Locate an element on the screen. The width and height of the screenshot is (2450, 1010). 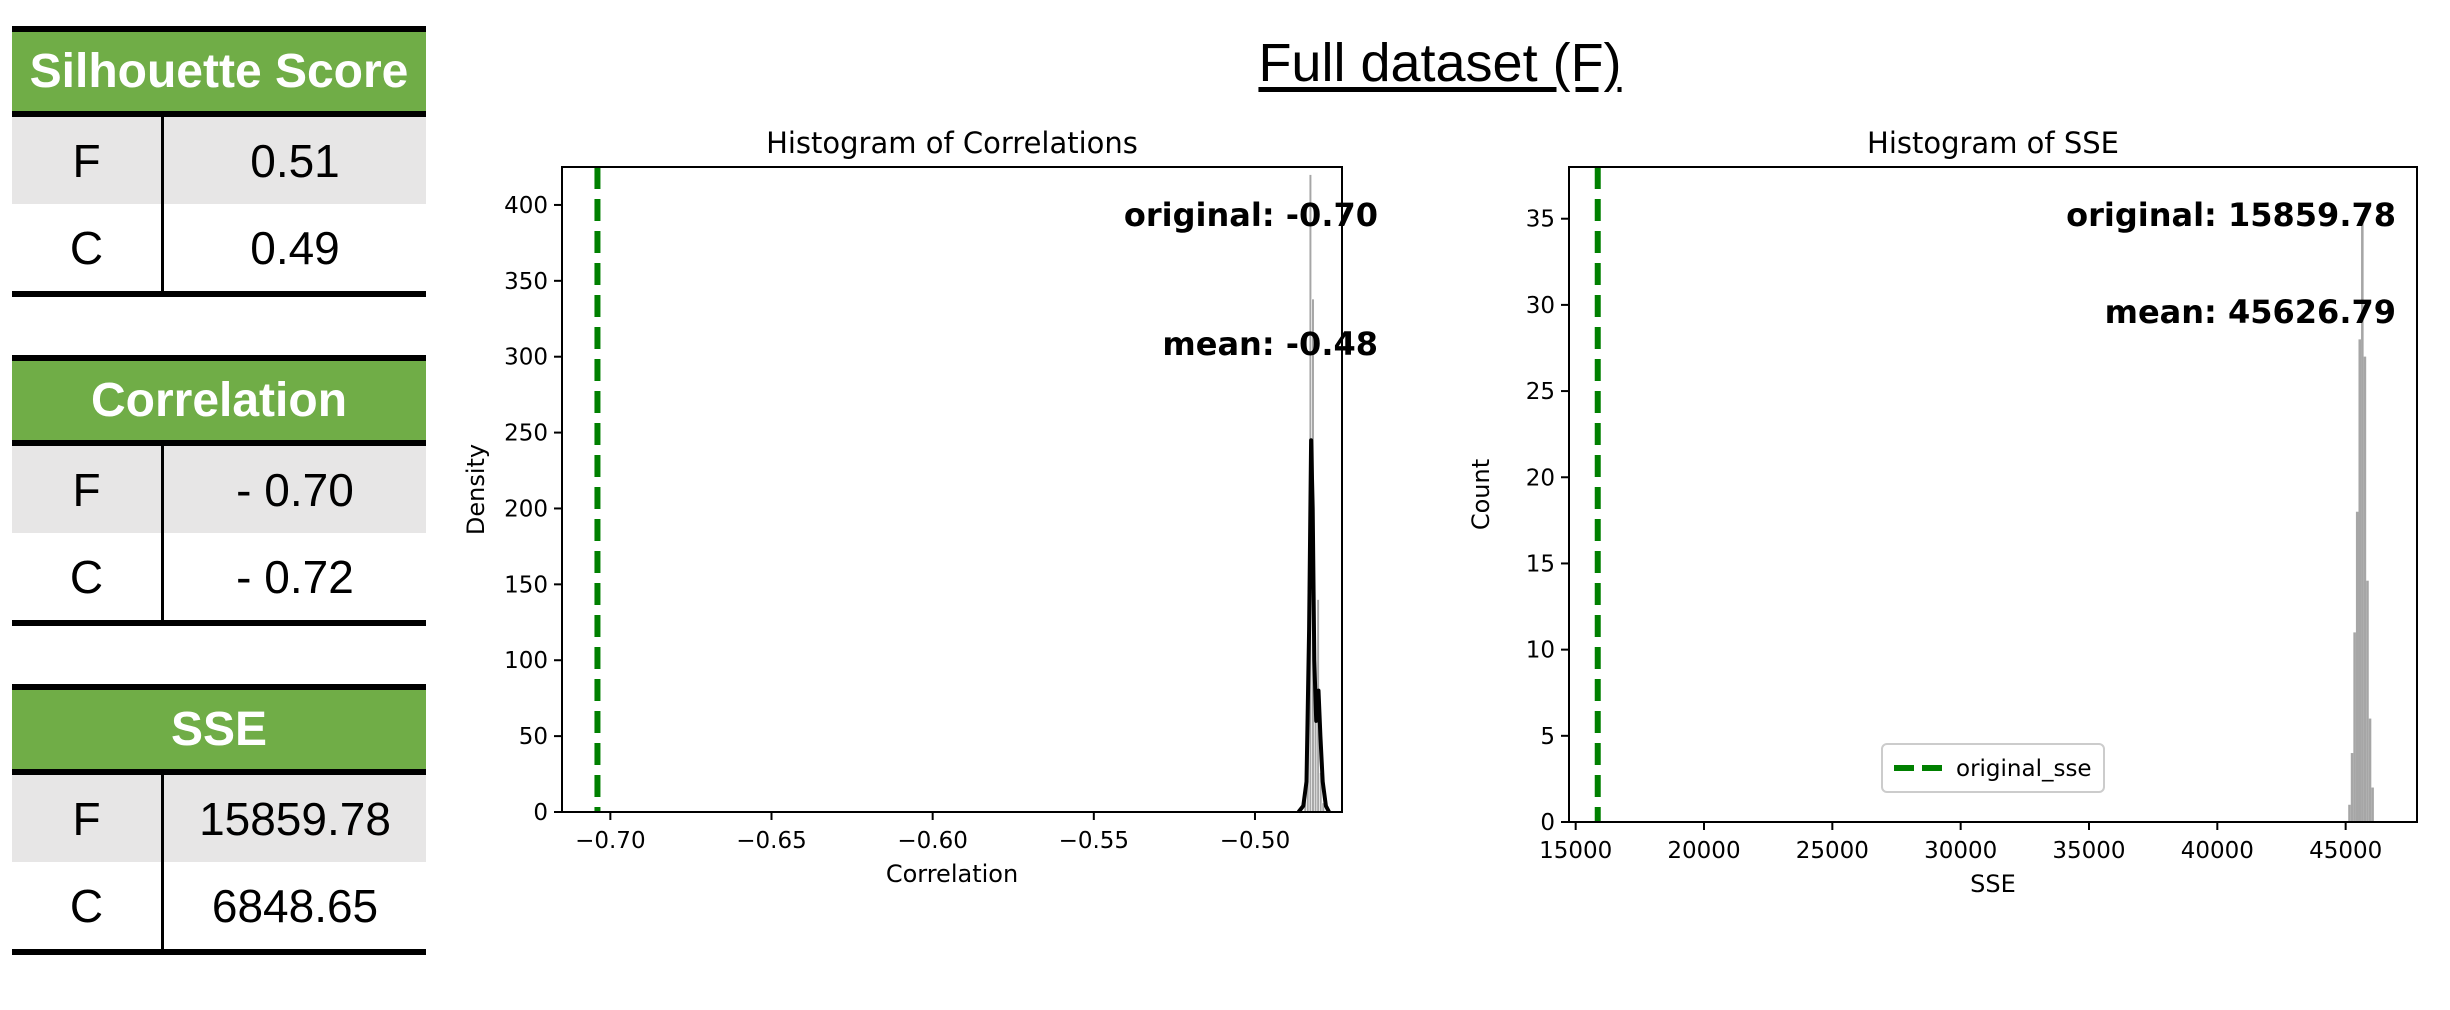
table-row: C 0.49 is located at coordinates (219, 247).